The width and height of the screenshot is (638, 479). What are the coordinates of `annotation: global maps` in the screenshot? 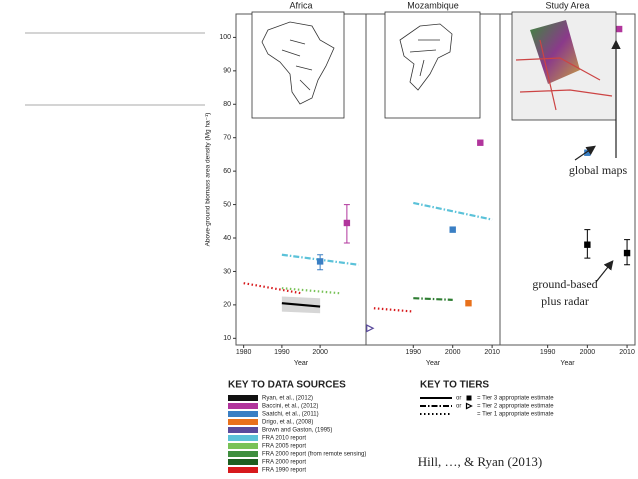 It's located at (598, 170).